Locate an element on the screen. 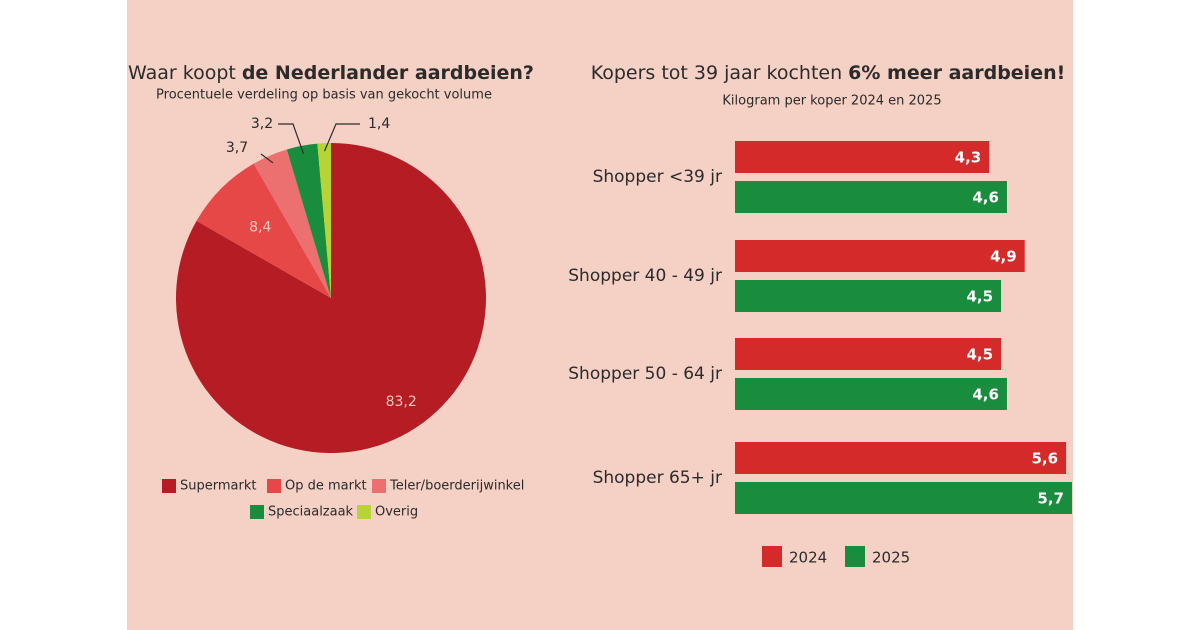 The image size is (1200, 630). legend-label: Speciaalzaak is located at coordinates (311, 512).